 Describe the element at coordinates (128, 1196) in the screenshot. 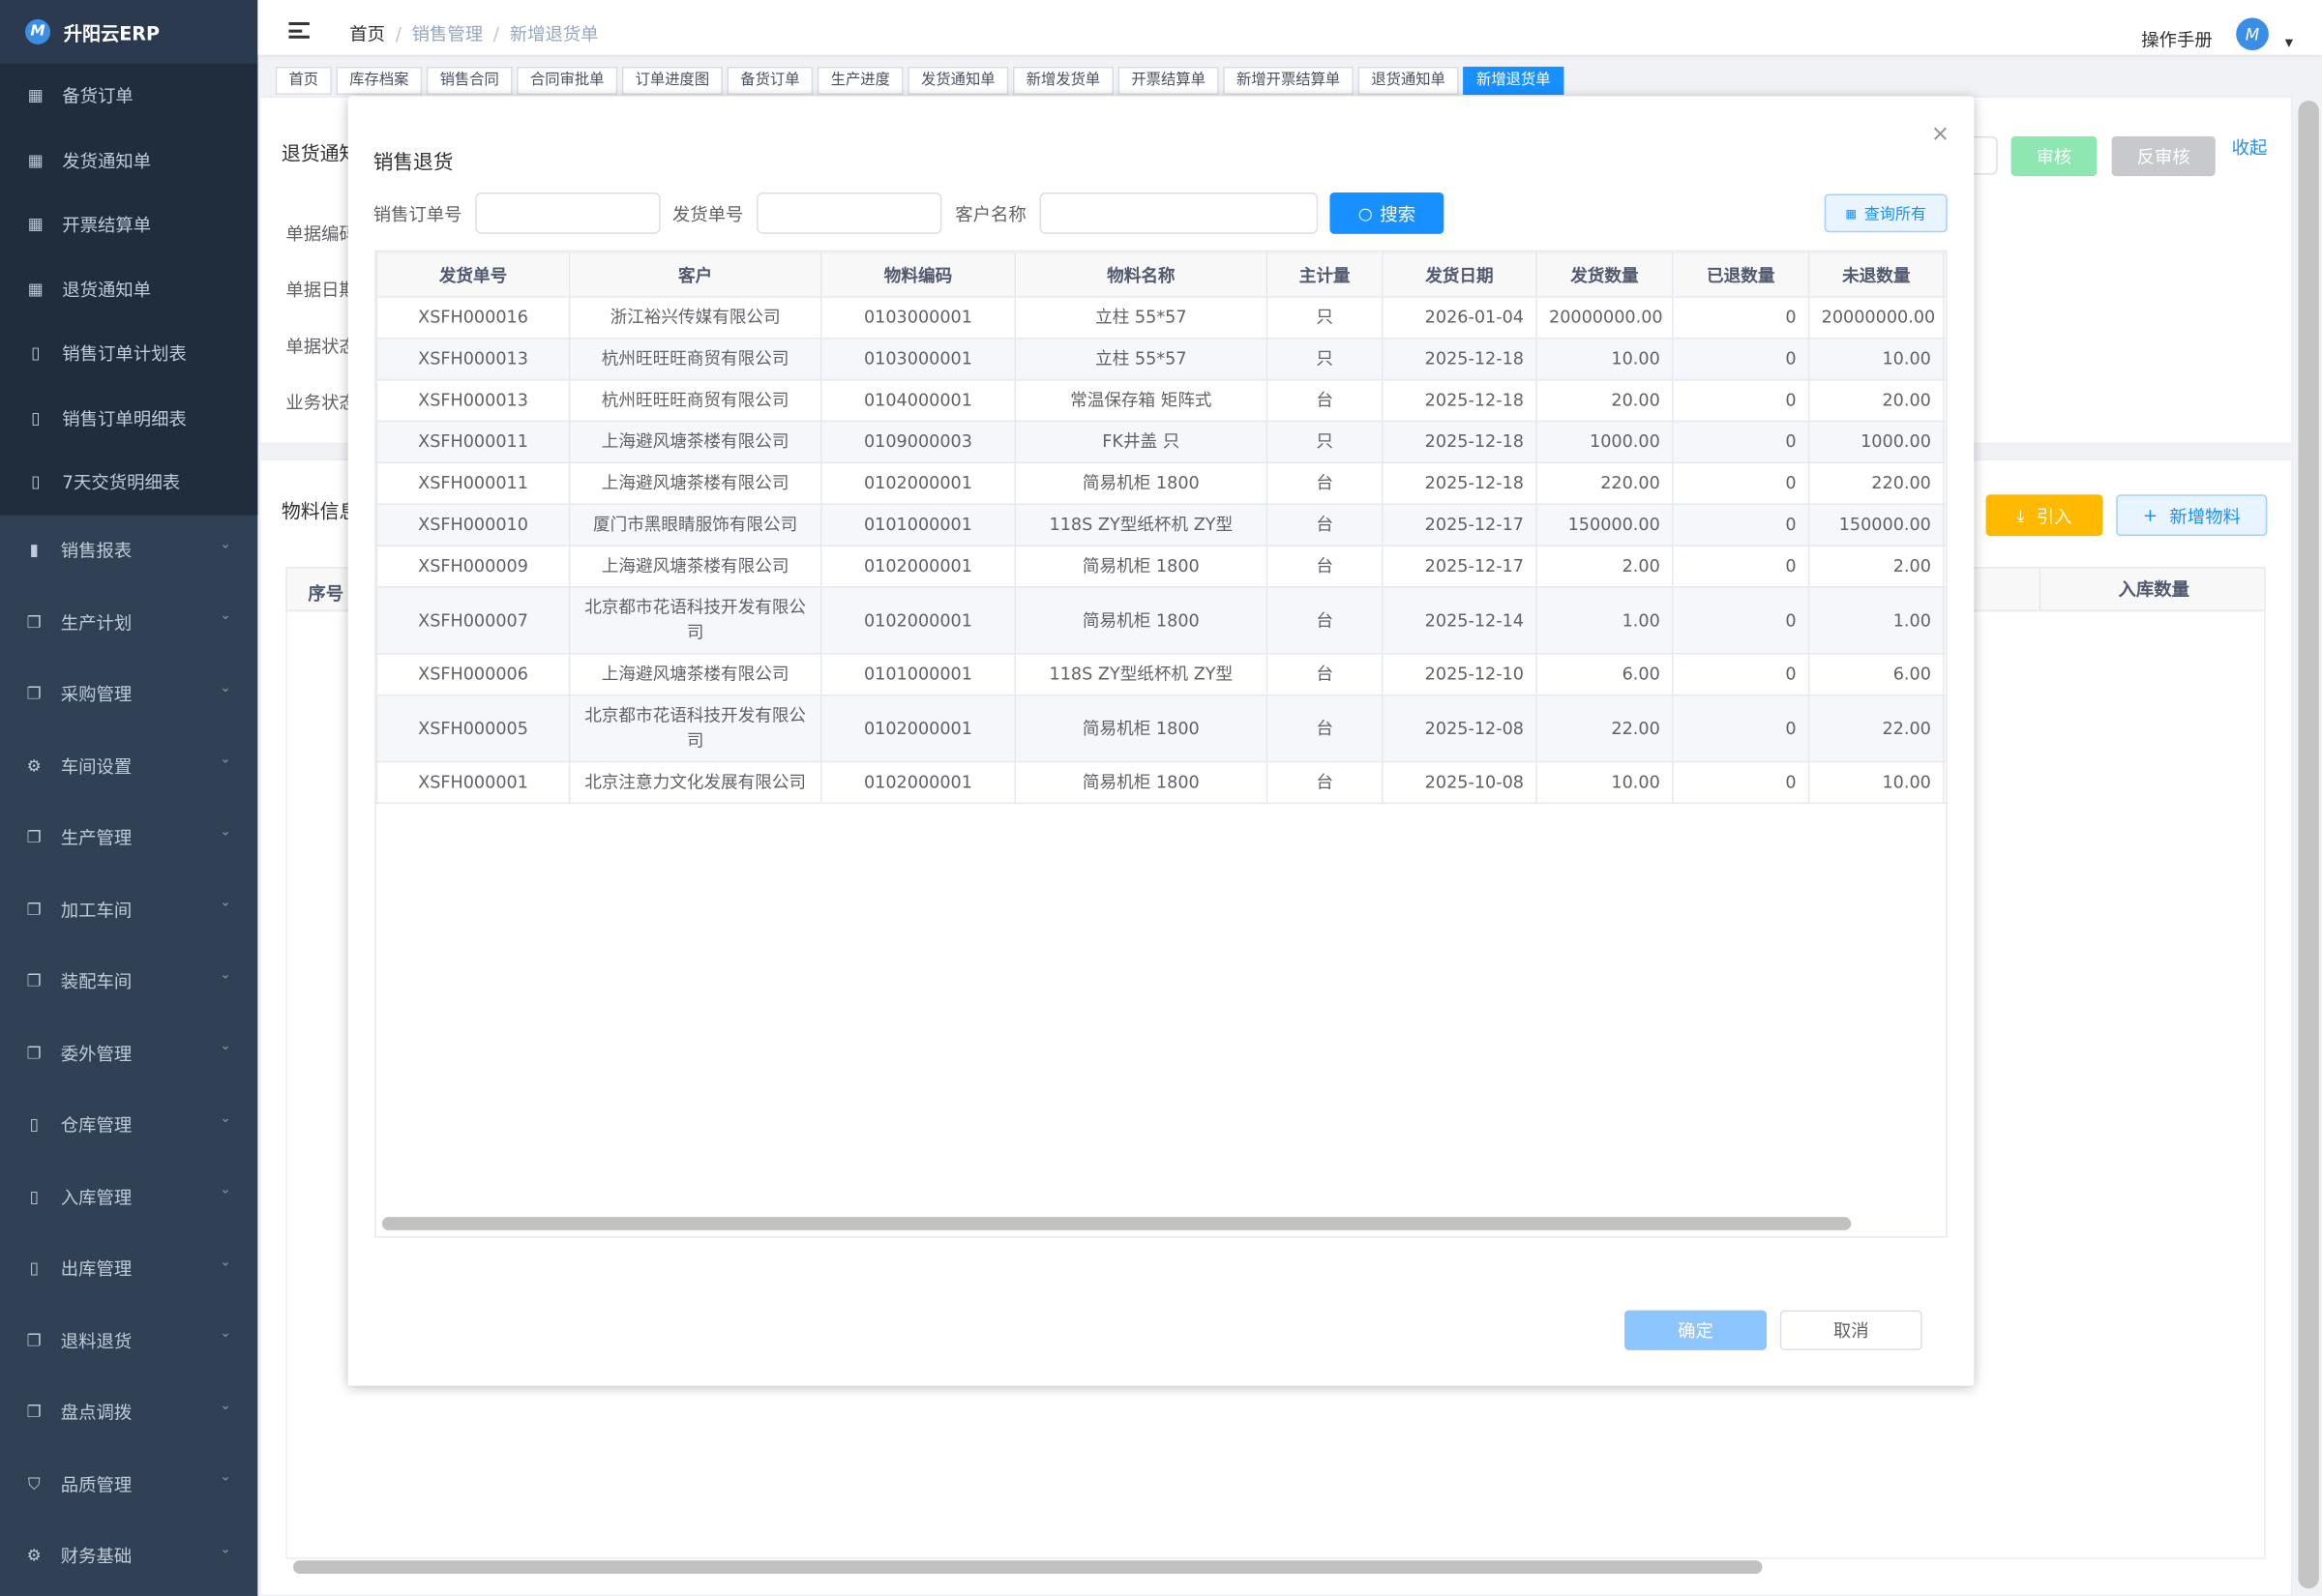

I see `sidebar-item: ▯ 入库管理 ⌄` at that location.